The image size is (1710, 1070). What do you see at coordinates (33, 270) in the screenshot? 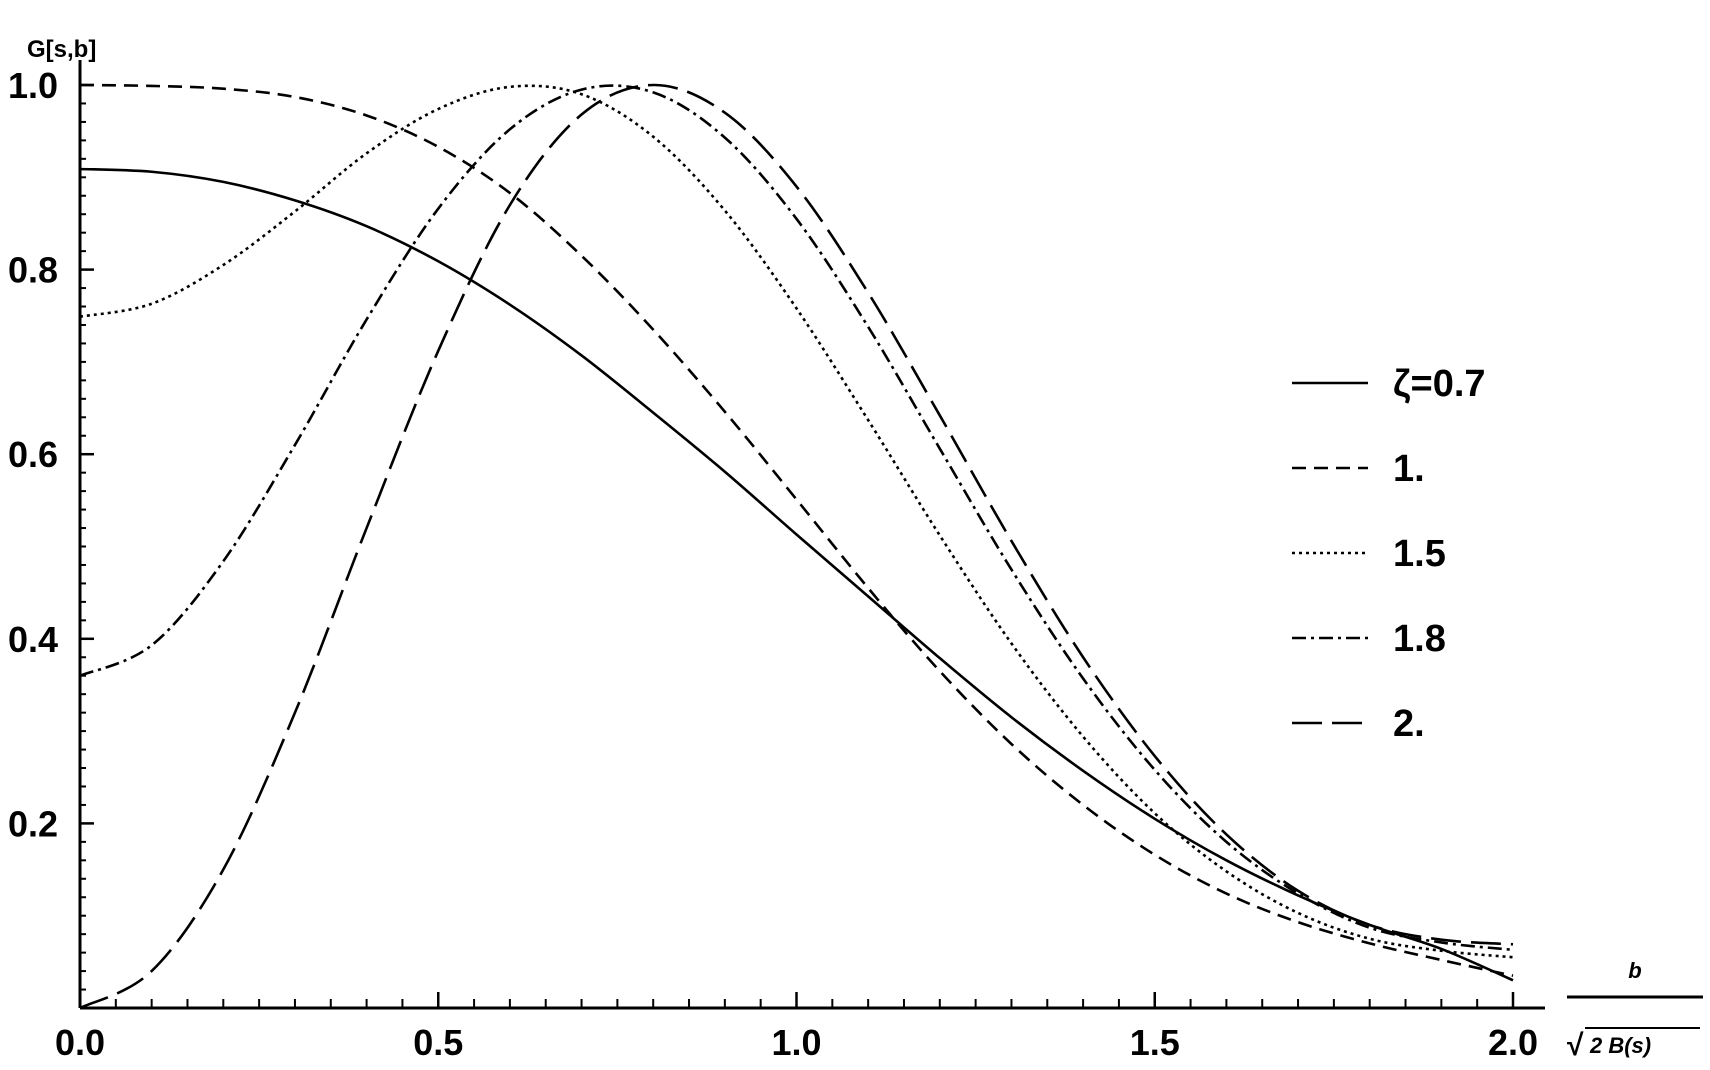
I see `y-tick-label: 0.8` at bounding box center [33, 270].